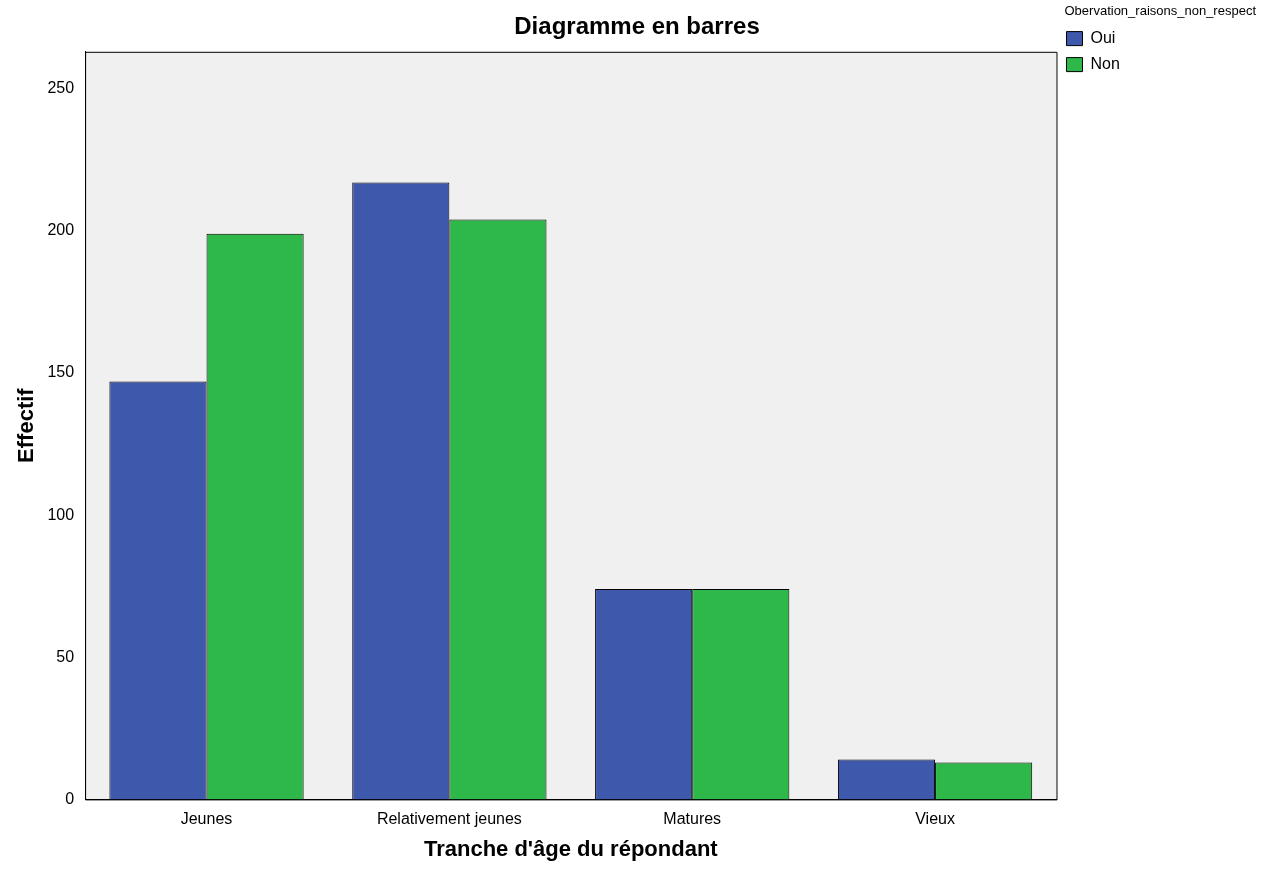  I want to click on legend-label: Non, so click(1105, 64).